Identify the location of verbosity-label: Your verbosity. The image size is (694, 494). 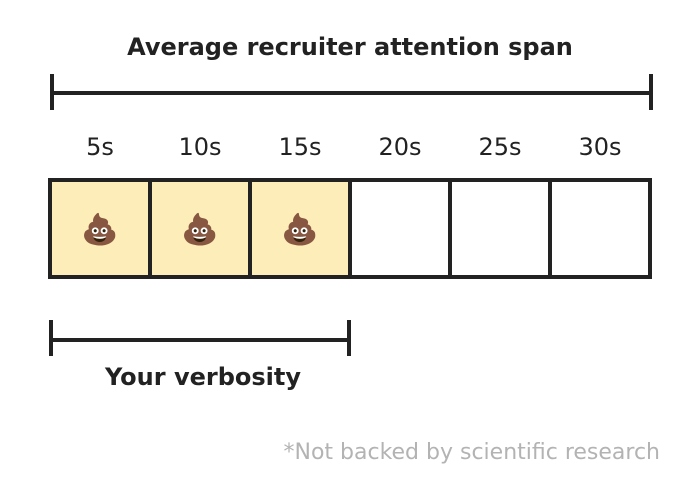
(202, 377).